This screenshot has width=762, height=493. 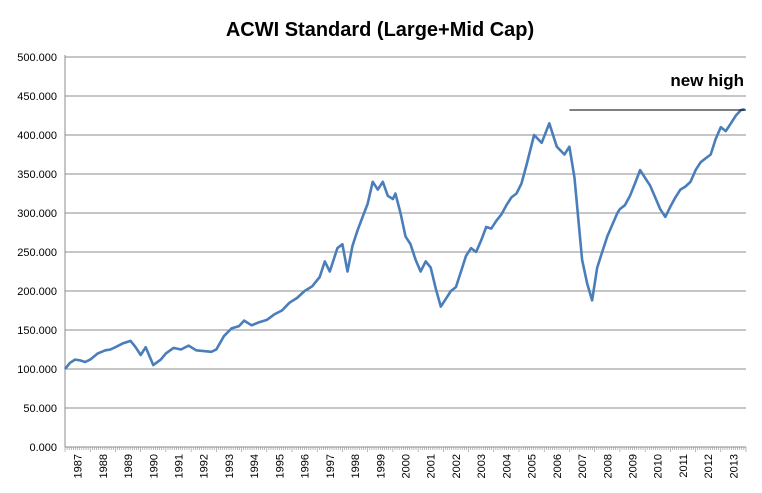 What do you see at coordinates (634, 466) in the screenshot?
I see `x-tick-label: 2009` at bounding box center [634, 466].